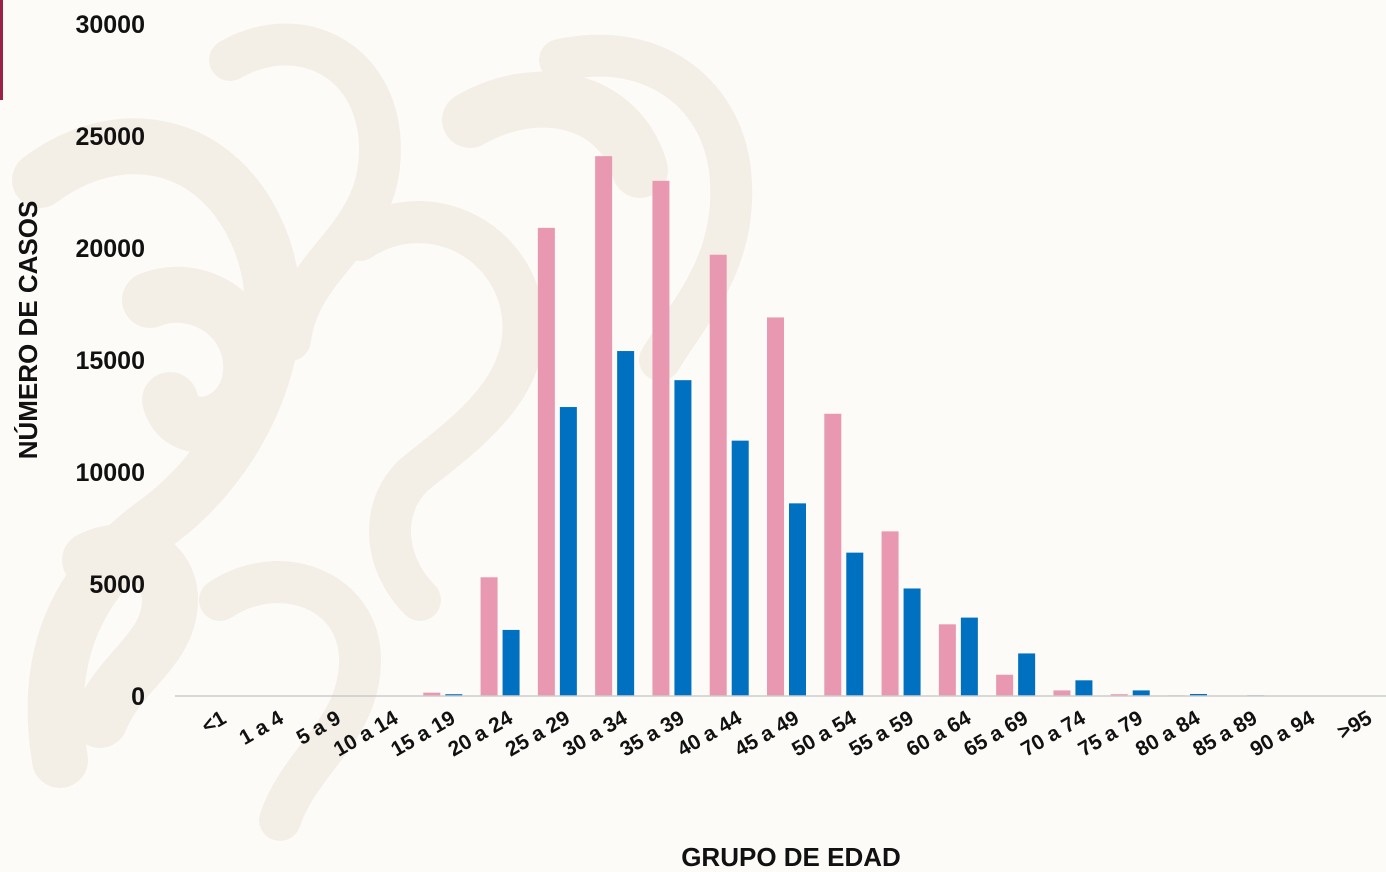 This screenshot has height=872, width=1386. What do you see at coordinates (652, 733) in the screenshot?
I see `x-tick-label: 35 a 39` at bounding box center [652, 733].